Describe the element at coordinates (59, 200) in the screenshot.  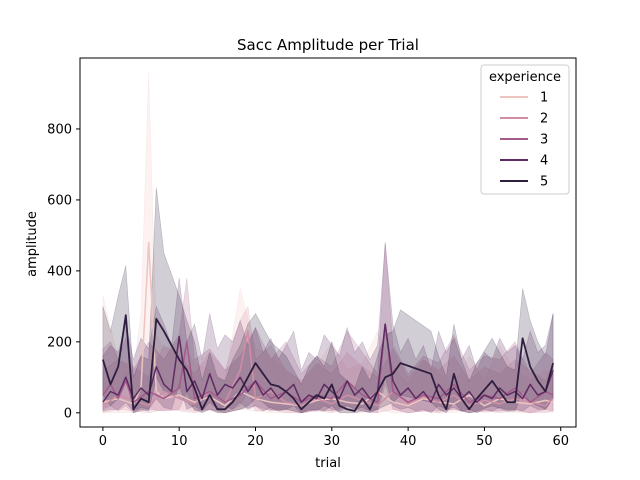
I see `y-tick-label: 600` at that location.